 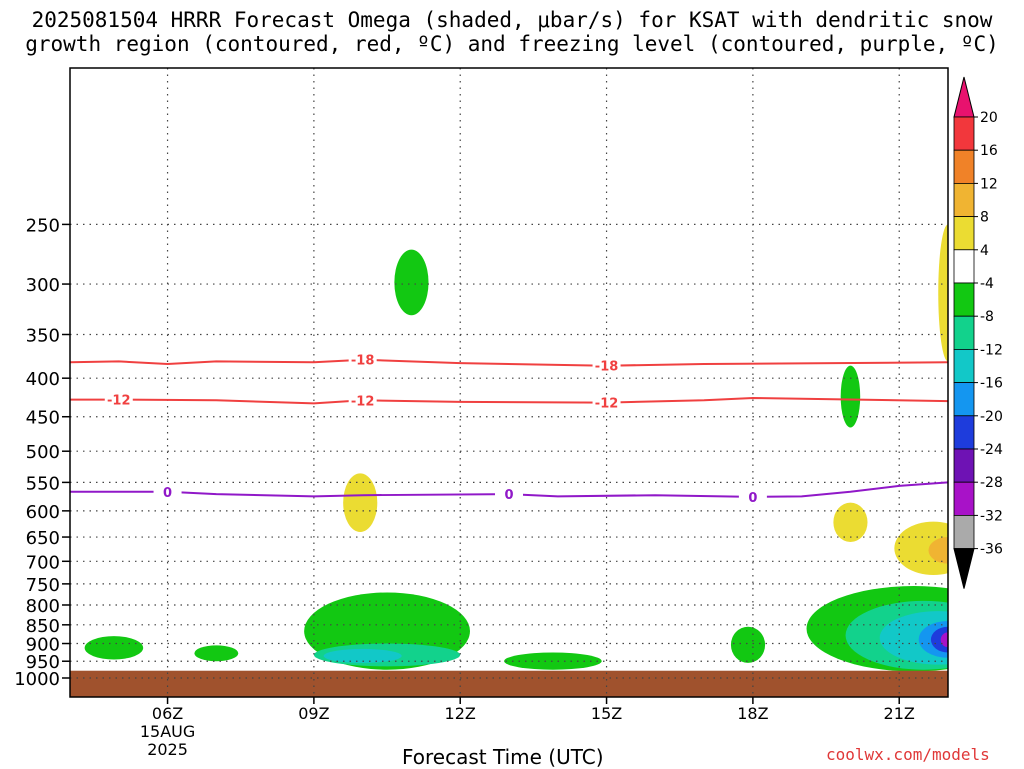 I want to click on colorbar-arrow-top, so click(x=964, y=97).